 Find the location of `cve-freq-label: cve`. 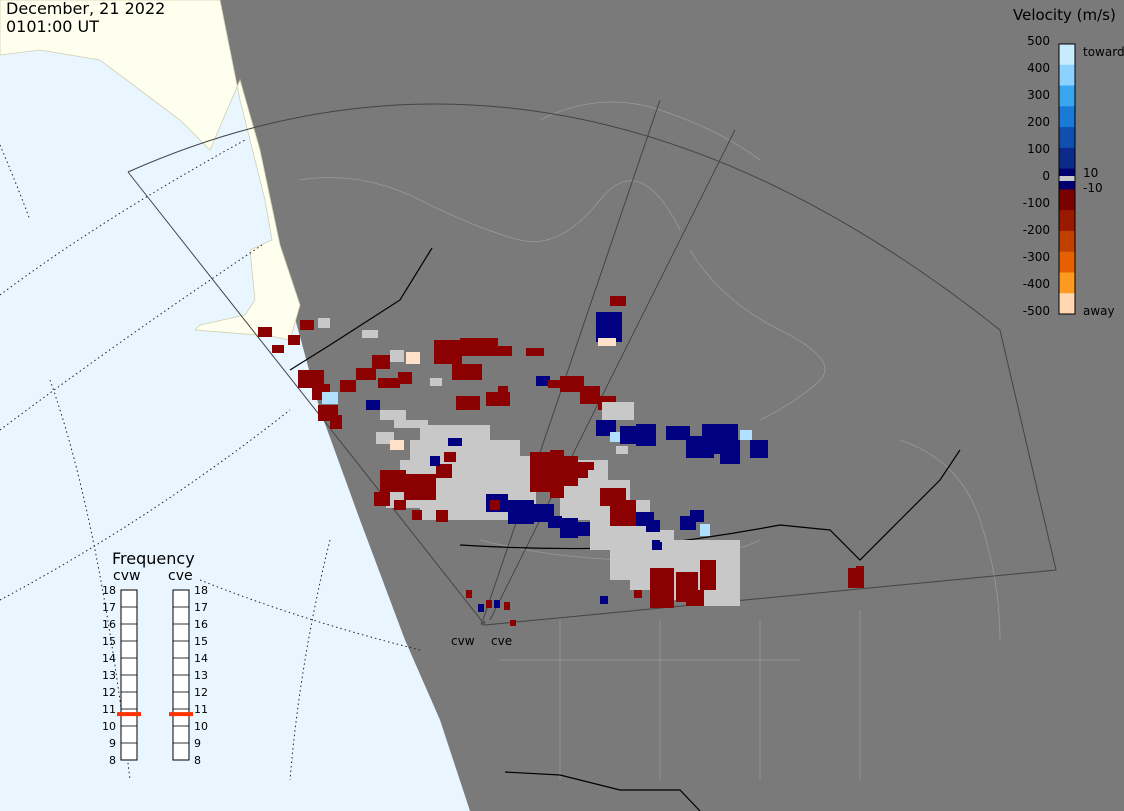

cve-freq-label: cve is located at coordinates (180, 576).